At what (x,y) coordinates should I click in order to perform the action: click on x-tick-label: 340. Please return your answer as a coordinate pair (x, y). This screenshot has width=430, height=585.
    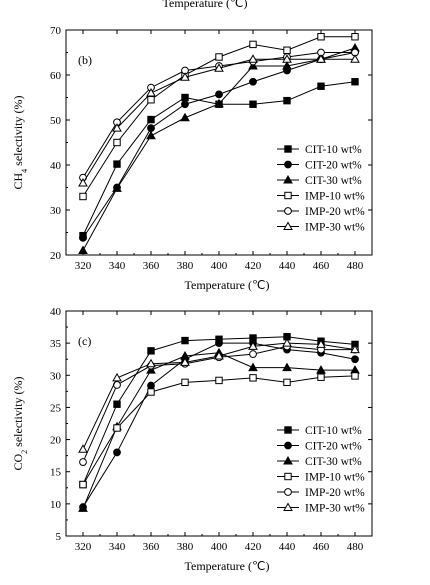
    Looking at the image, I should click on (117, 547).